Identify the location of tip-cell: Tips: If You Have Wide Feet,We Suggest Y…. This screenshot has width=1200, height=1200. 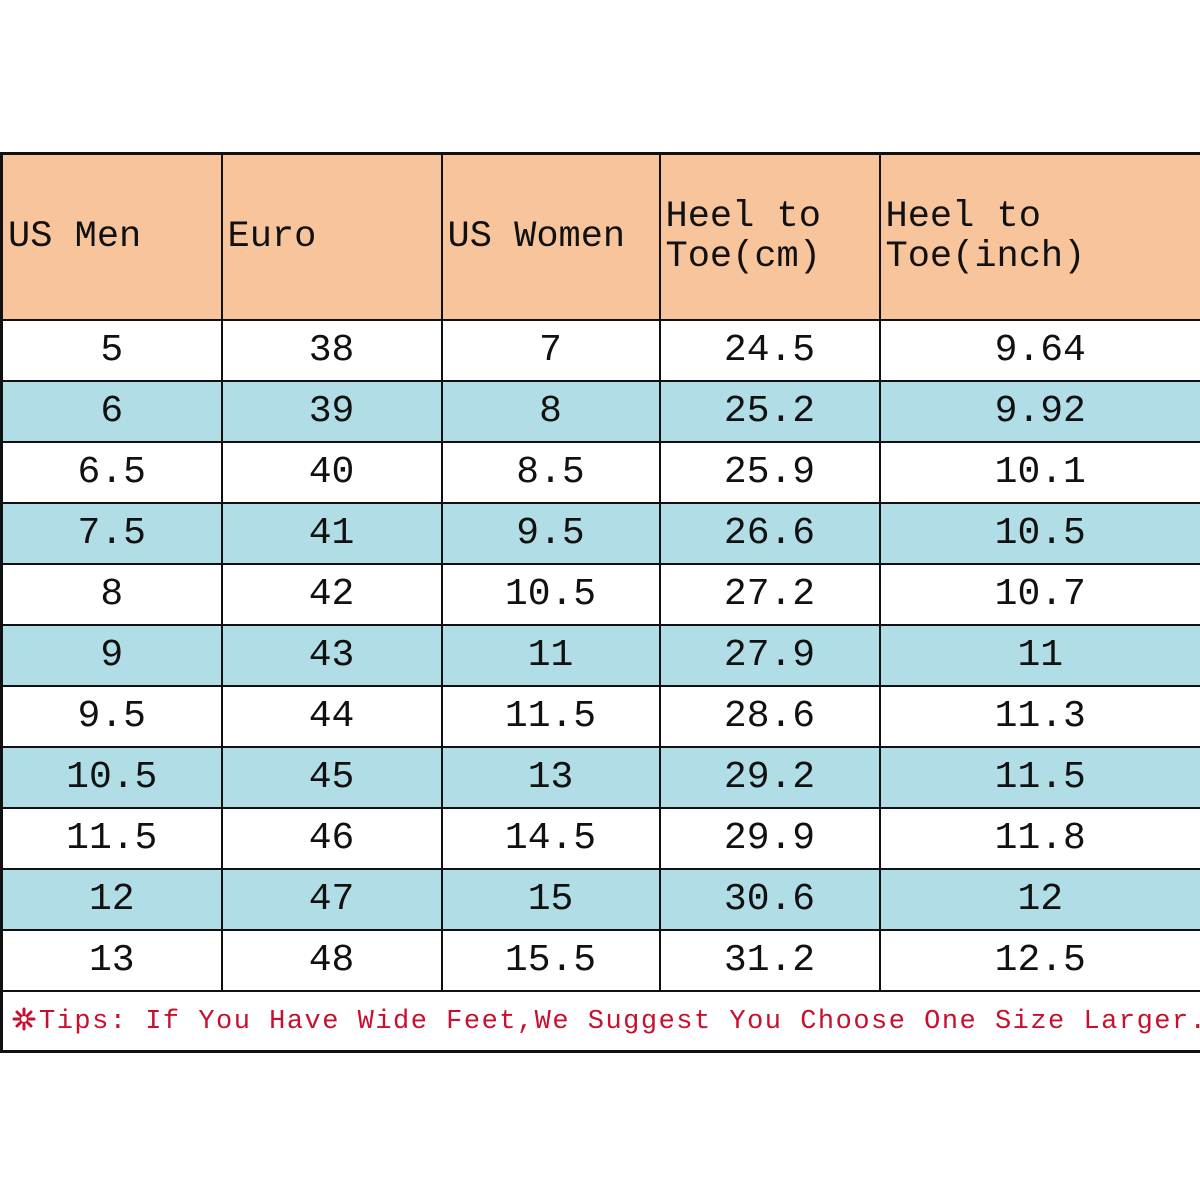
(600, 1021).